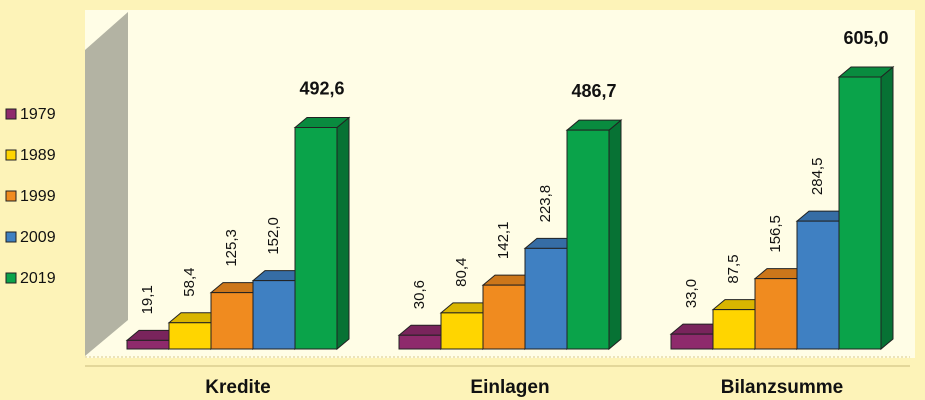  Describe the element at coordinates (106, 184) in the screenshot. I see `side-wall` at that location.